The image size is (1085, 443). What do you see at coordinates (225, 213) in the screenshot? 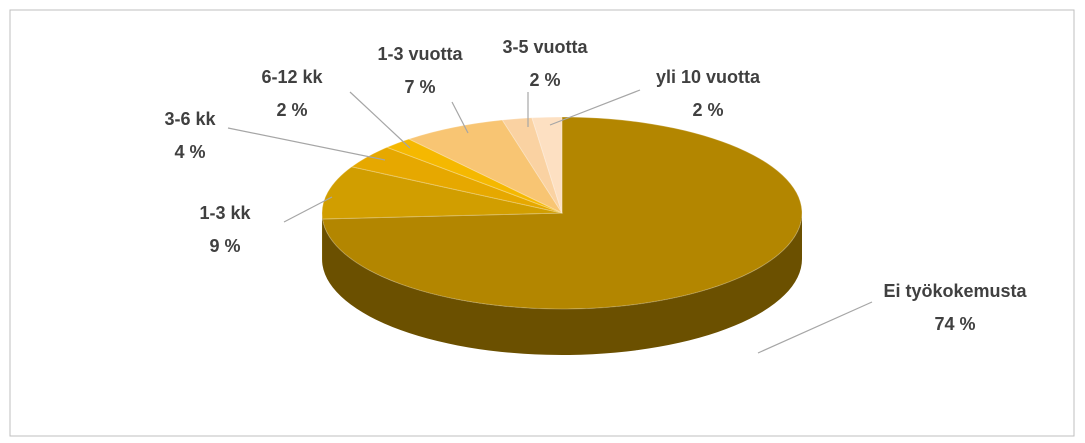
I see `slice-label: 1-3 kk` at bounding box center [225, 213].